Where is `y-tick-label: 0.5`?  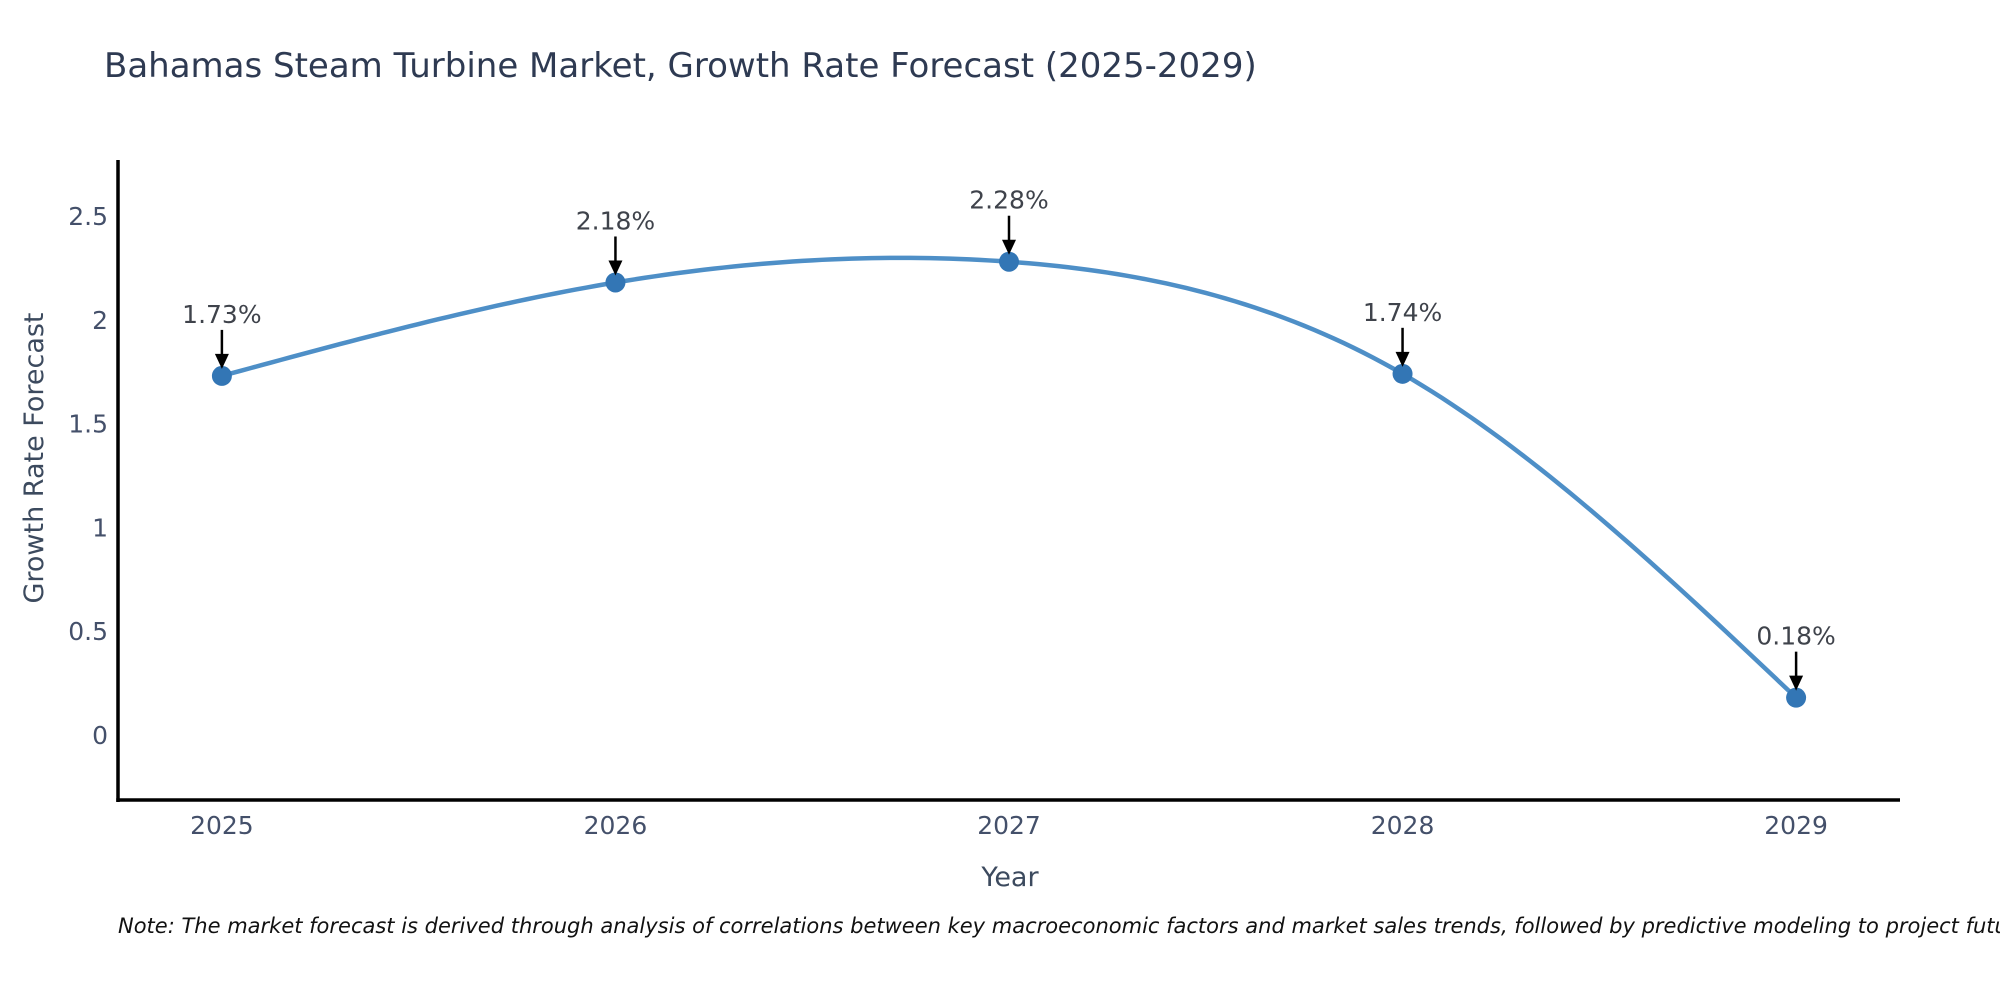
y-tick-label: 0.5 is located at coordinates (88, 631).